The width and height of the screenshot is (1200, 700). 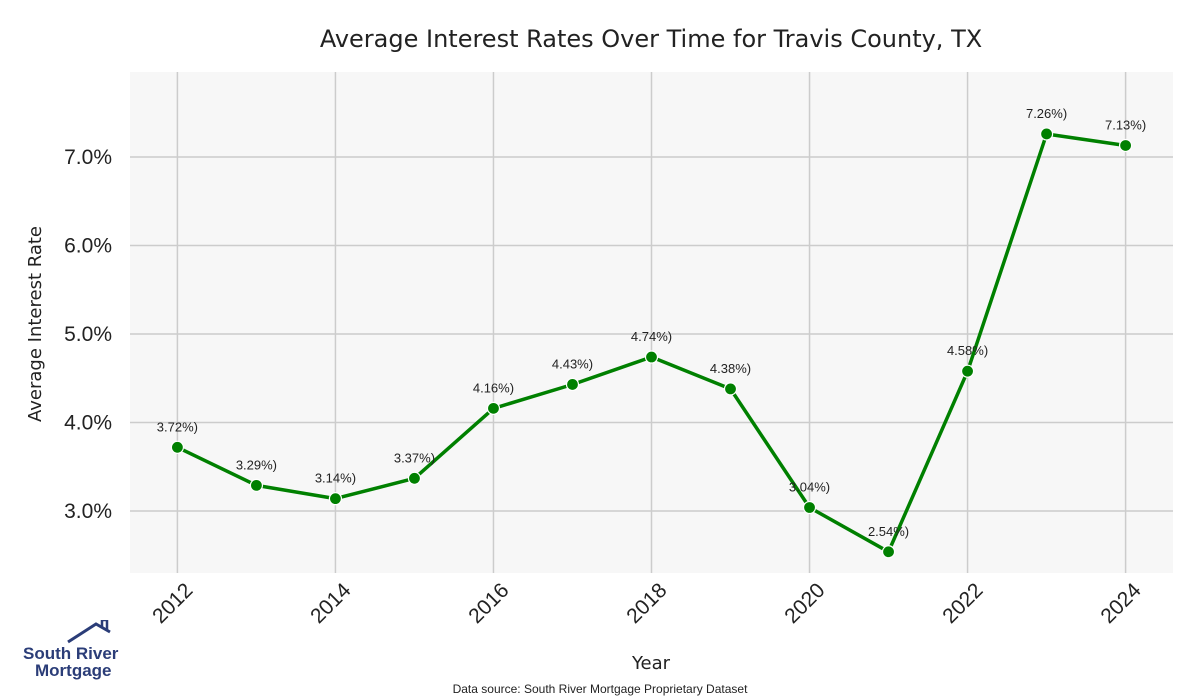 What do you see at coordinates (177, 426) in the screenshot?
I see `data-label: 3.72%)` at bounding box center [177, 426].